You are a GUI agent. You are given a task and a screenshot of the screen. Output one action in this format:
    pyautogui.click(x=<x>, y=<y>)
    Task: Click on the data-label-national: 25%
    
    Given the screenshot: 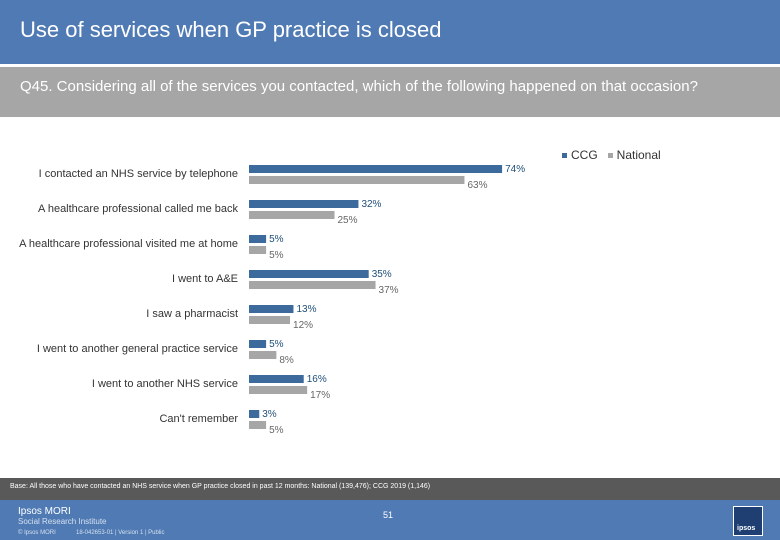 What is the action you would take?
    pyautogui.click(x=348, y=220)
    